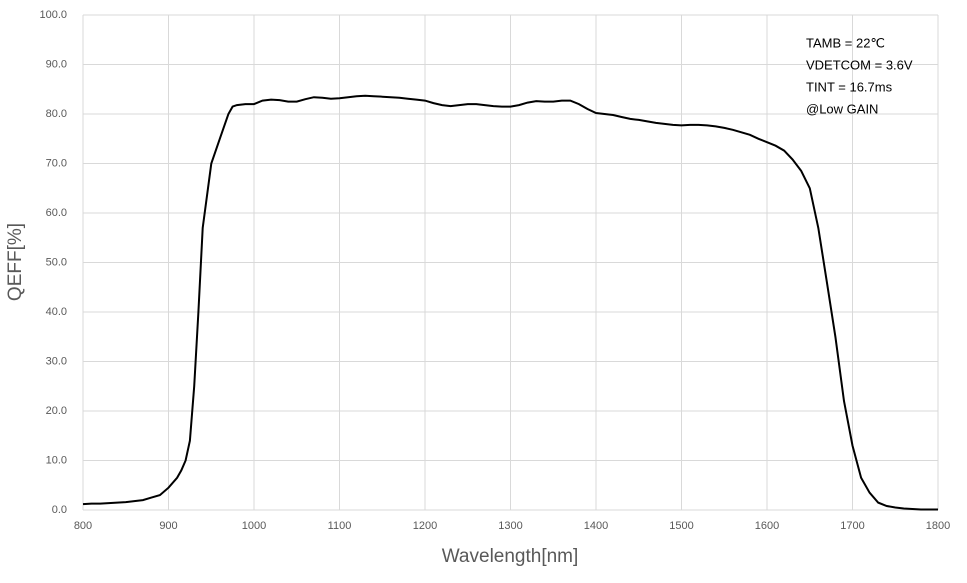 The image size is (967, 583). I want to click on y-tick-label: 0.0, so click(59, 510).